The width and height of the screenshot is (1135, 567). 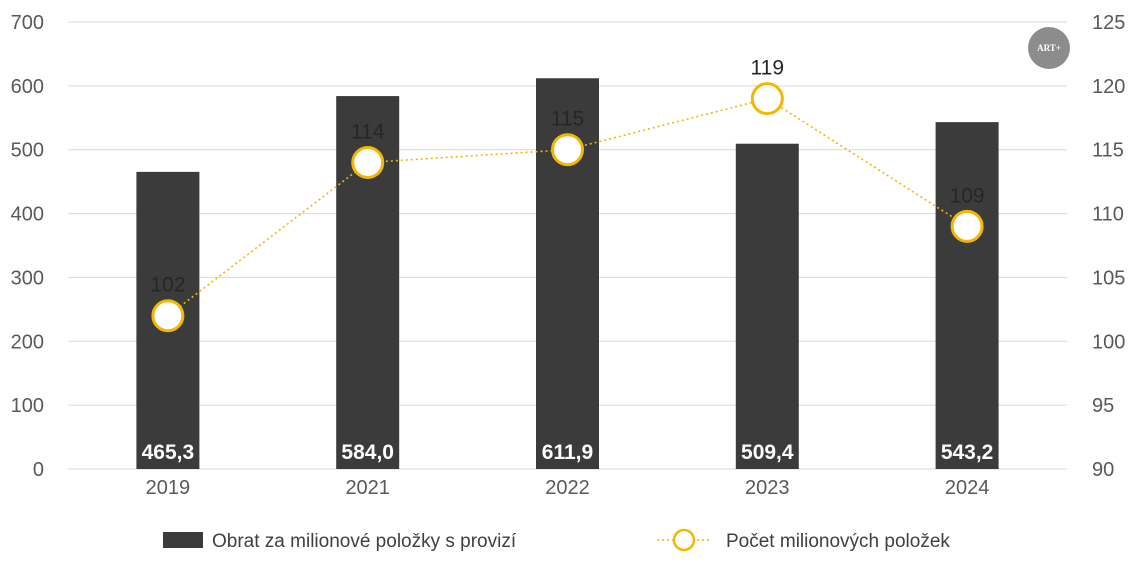 What do you see at coordinates (1103, 406) in the screenshot?
I see `right-tick-label: 95` at bounding box center [1103, 406].